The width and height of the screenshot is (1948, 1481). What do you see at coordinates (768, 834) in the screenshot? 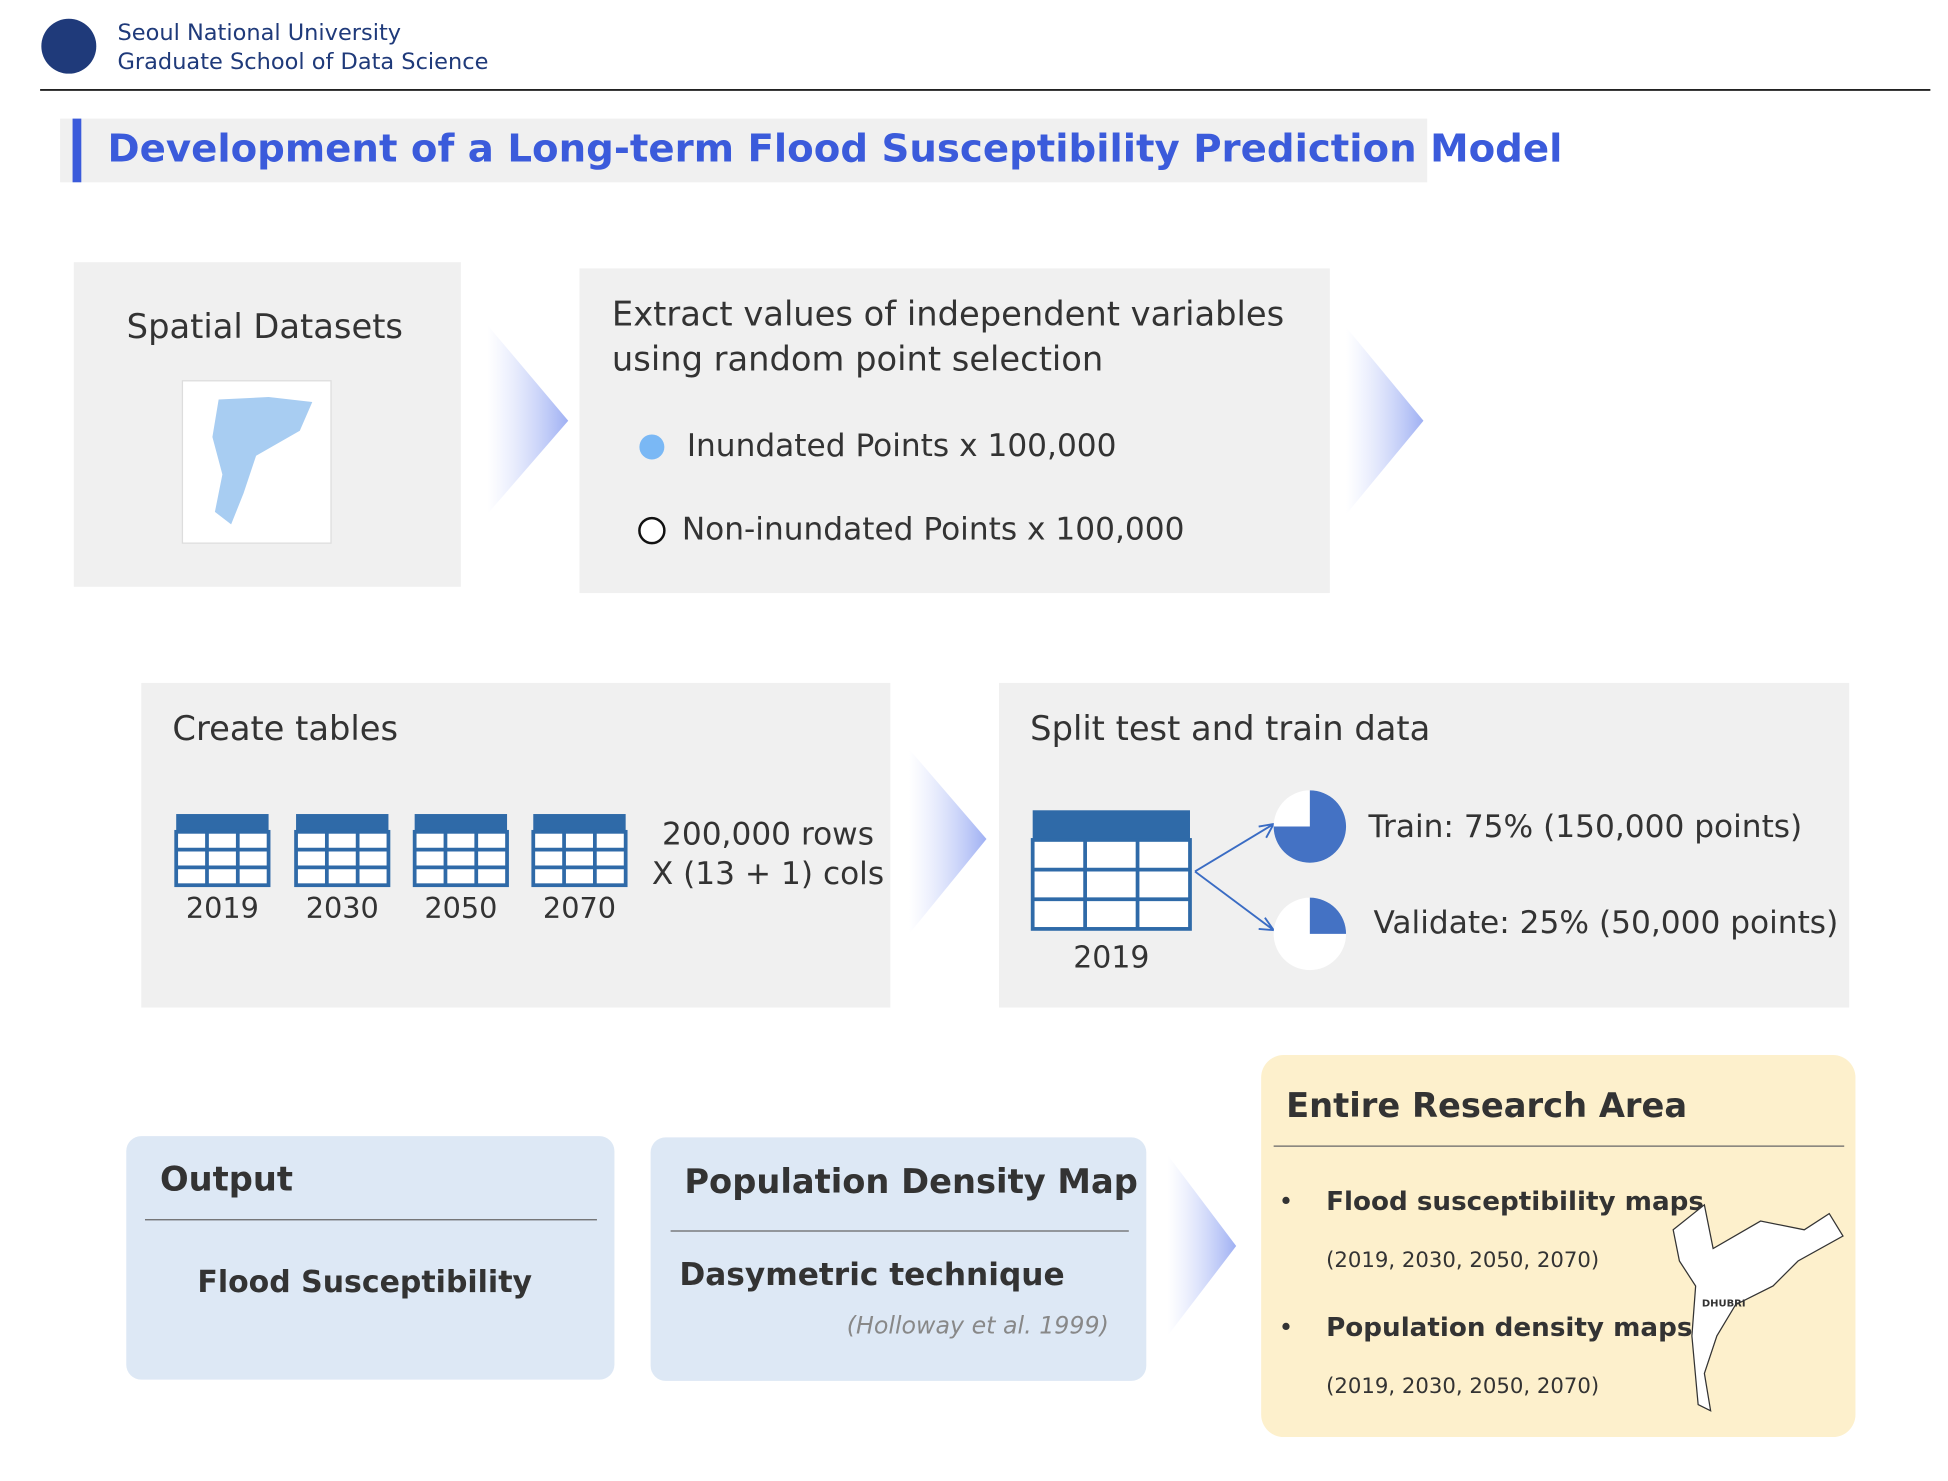
I see `table-size: 200,000 rows` at bounding box center [768, 834].